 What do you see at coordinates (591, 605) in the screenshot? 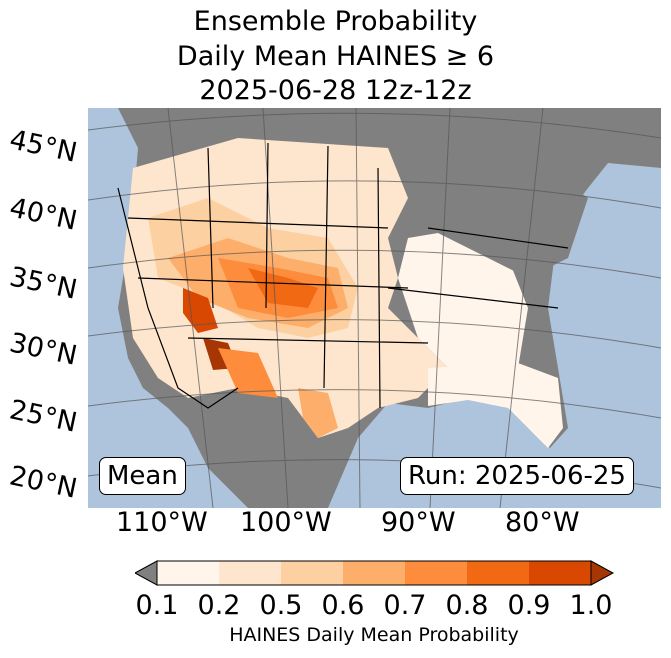
I see `cb-tick-1.0: 1.0` at bounding box center [591, 605].